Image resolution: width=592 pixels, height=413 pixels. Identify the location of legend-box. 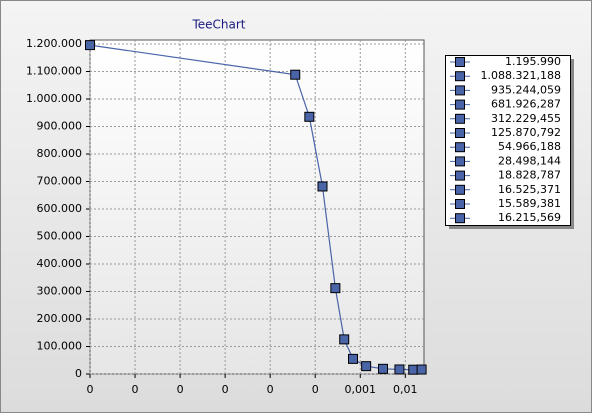
(508, 140).